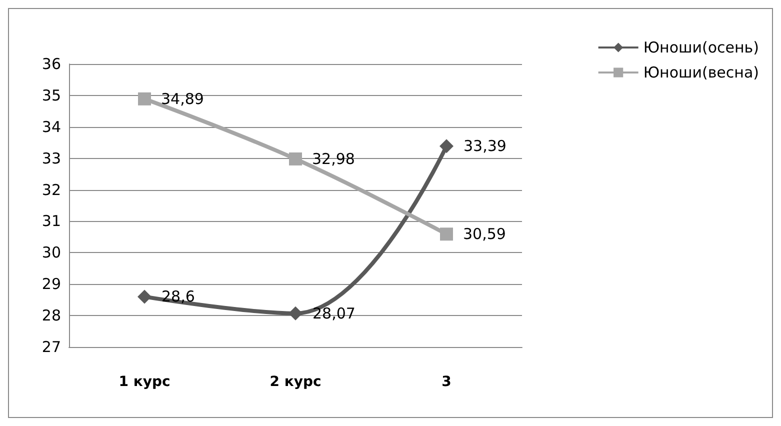 The image size is (781, 426). Describe the element at coordinates (182, 99) in the screenshot. I see `data-label: 34,89` at that location.